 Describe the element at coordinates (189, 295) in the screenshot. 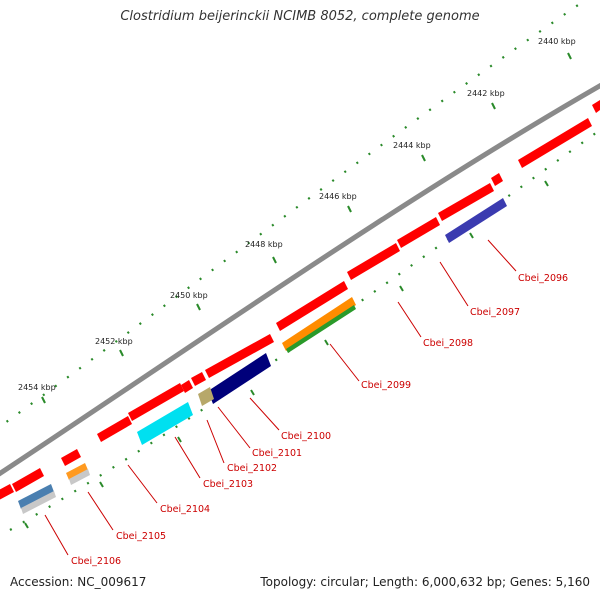

I see `kbp-tick-label: 2450 kbp` at that location.